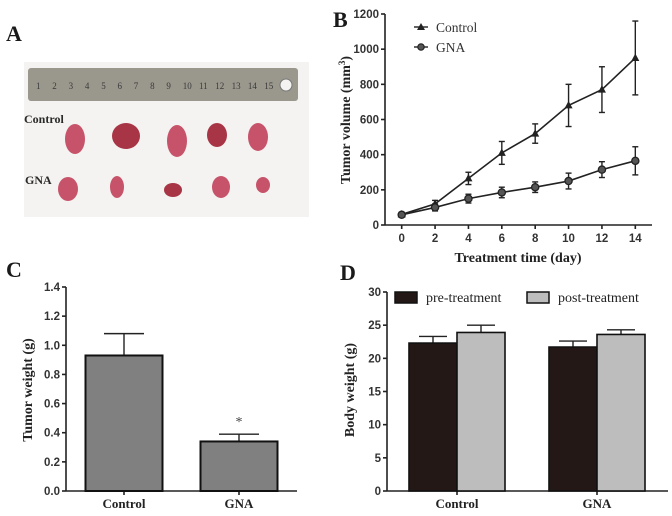 Image resolution: width=672 pixels, height=516 pixels. I want to click on y-tick-label-d: 0, so click(378, 492).